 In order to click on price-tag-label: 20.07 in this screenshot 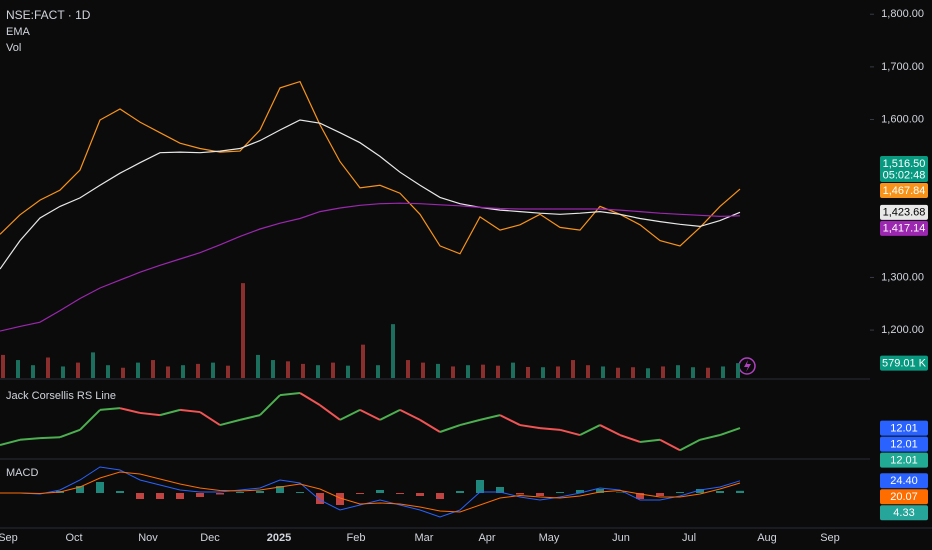, I will do `click(904, 497)`.